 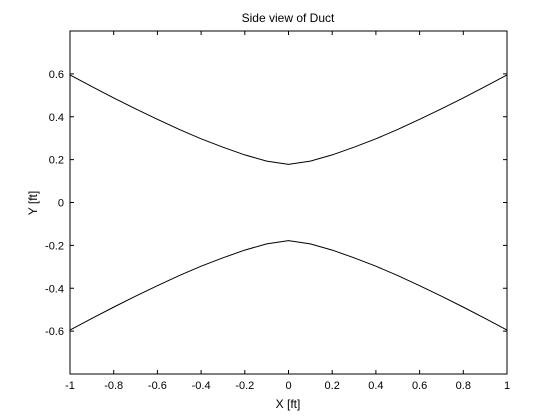 What do you see at coordinates (332, 386) in the screenshot?
I see `x-tick-label: 0.2` at bounding box center [332, 386].